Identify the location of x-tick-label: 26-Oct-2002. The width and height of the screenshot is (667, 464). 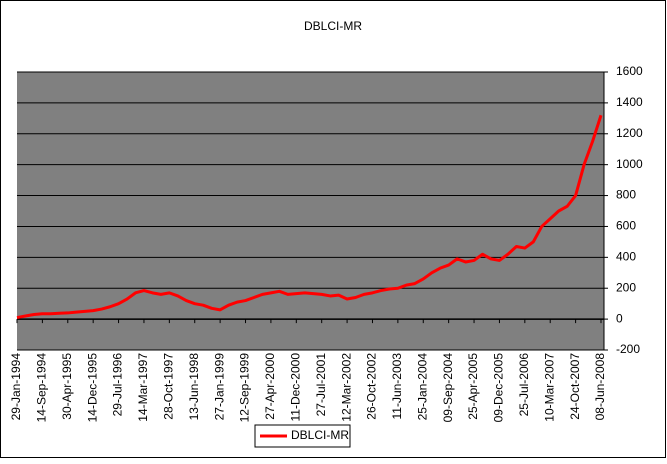
(372, 386).